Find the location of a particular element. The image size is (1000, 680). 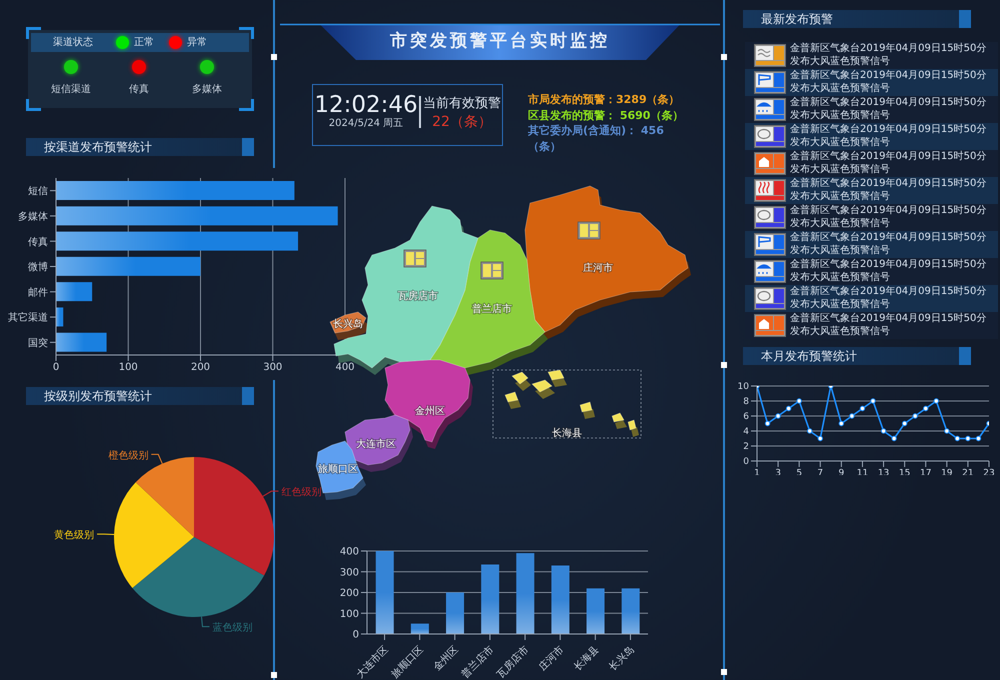

y-tick-label: 微博 is located at coordinates (38, 267).